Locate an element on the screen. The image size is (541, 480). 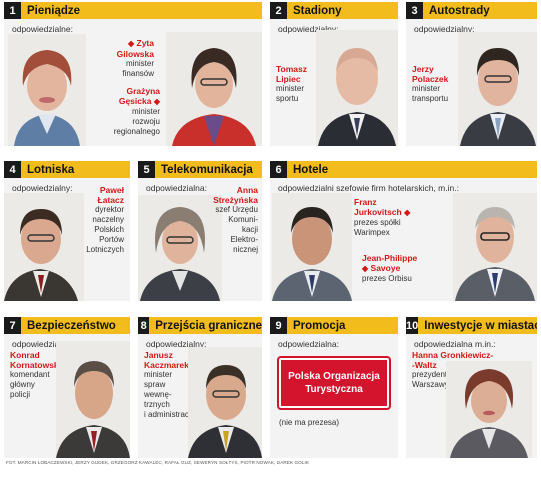
panel-header: 5 Telekomunikacja is located at coordinates (200, 169).